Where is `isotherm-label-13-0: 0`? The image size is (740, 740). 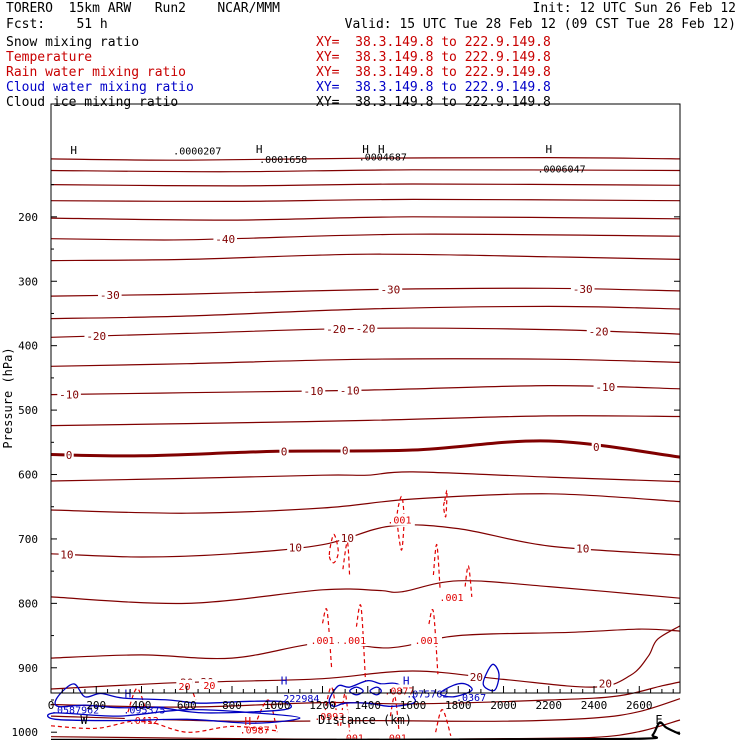 isotherm-label-13-0: 0 is located at coordinates (69, 455).